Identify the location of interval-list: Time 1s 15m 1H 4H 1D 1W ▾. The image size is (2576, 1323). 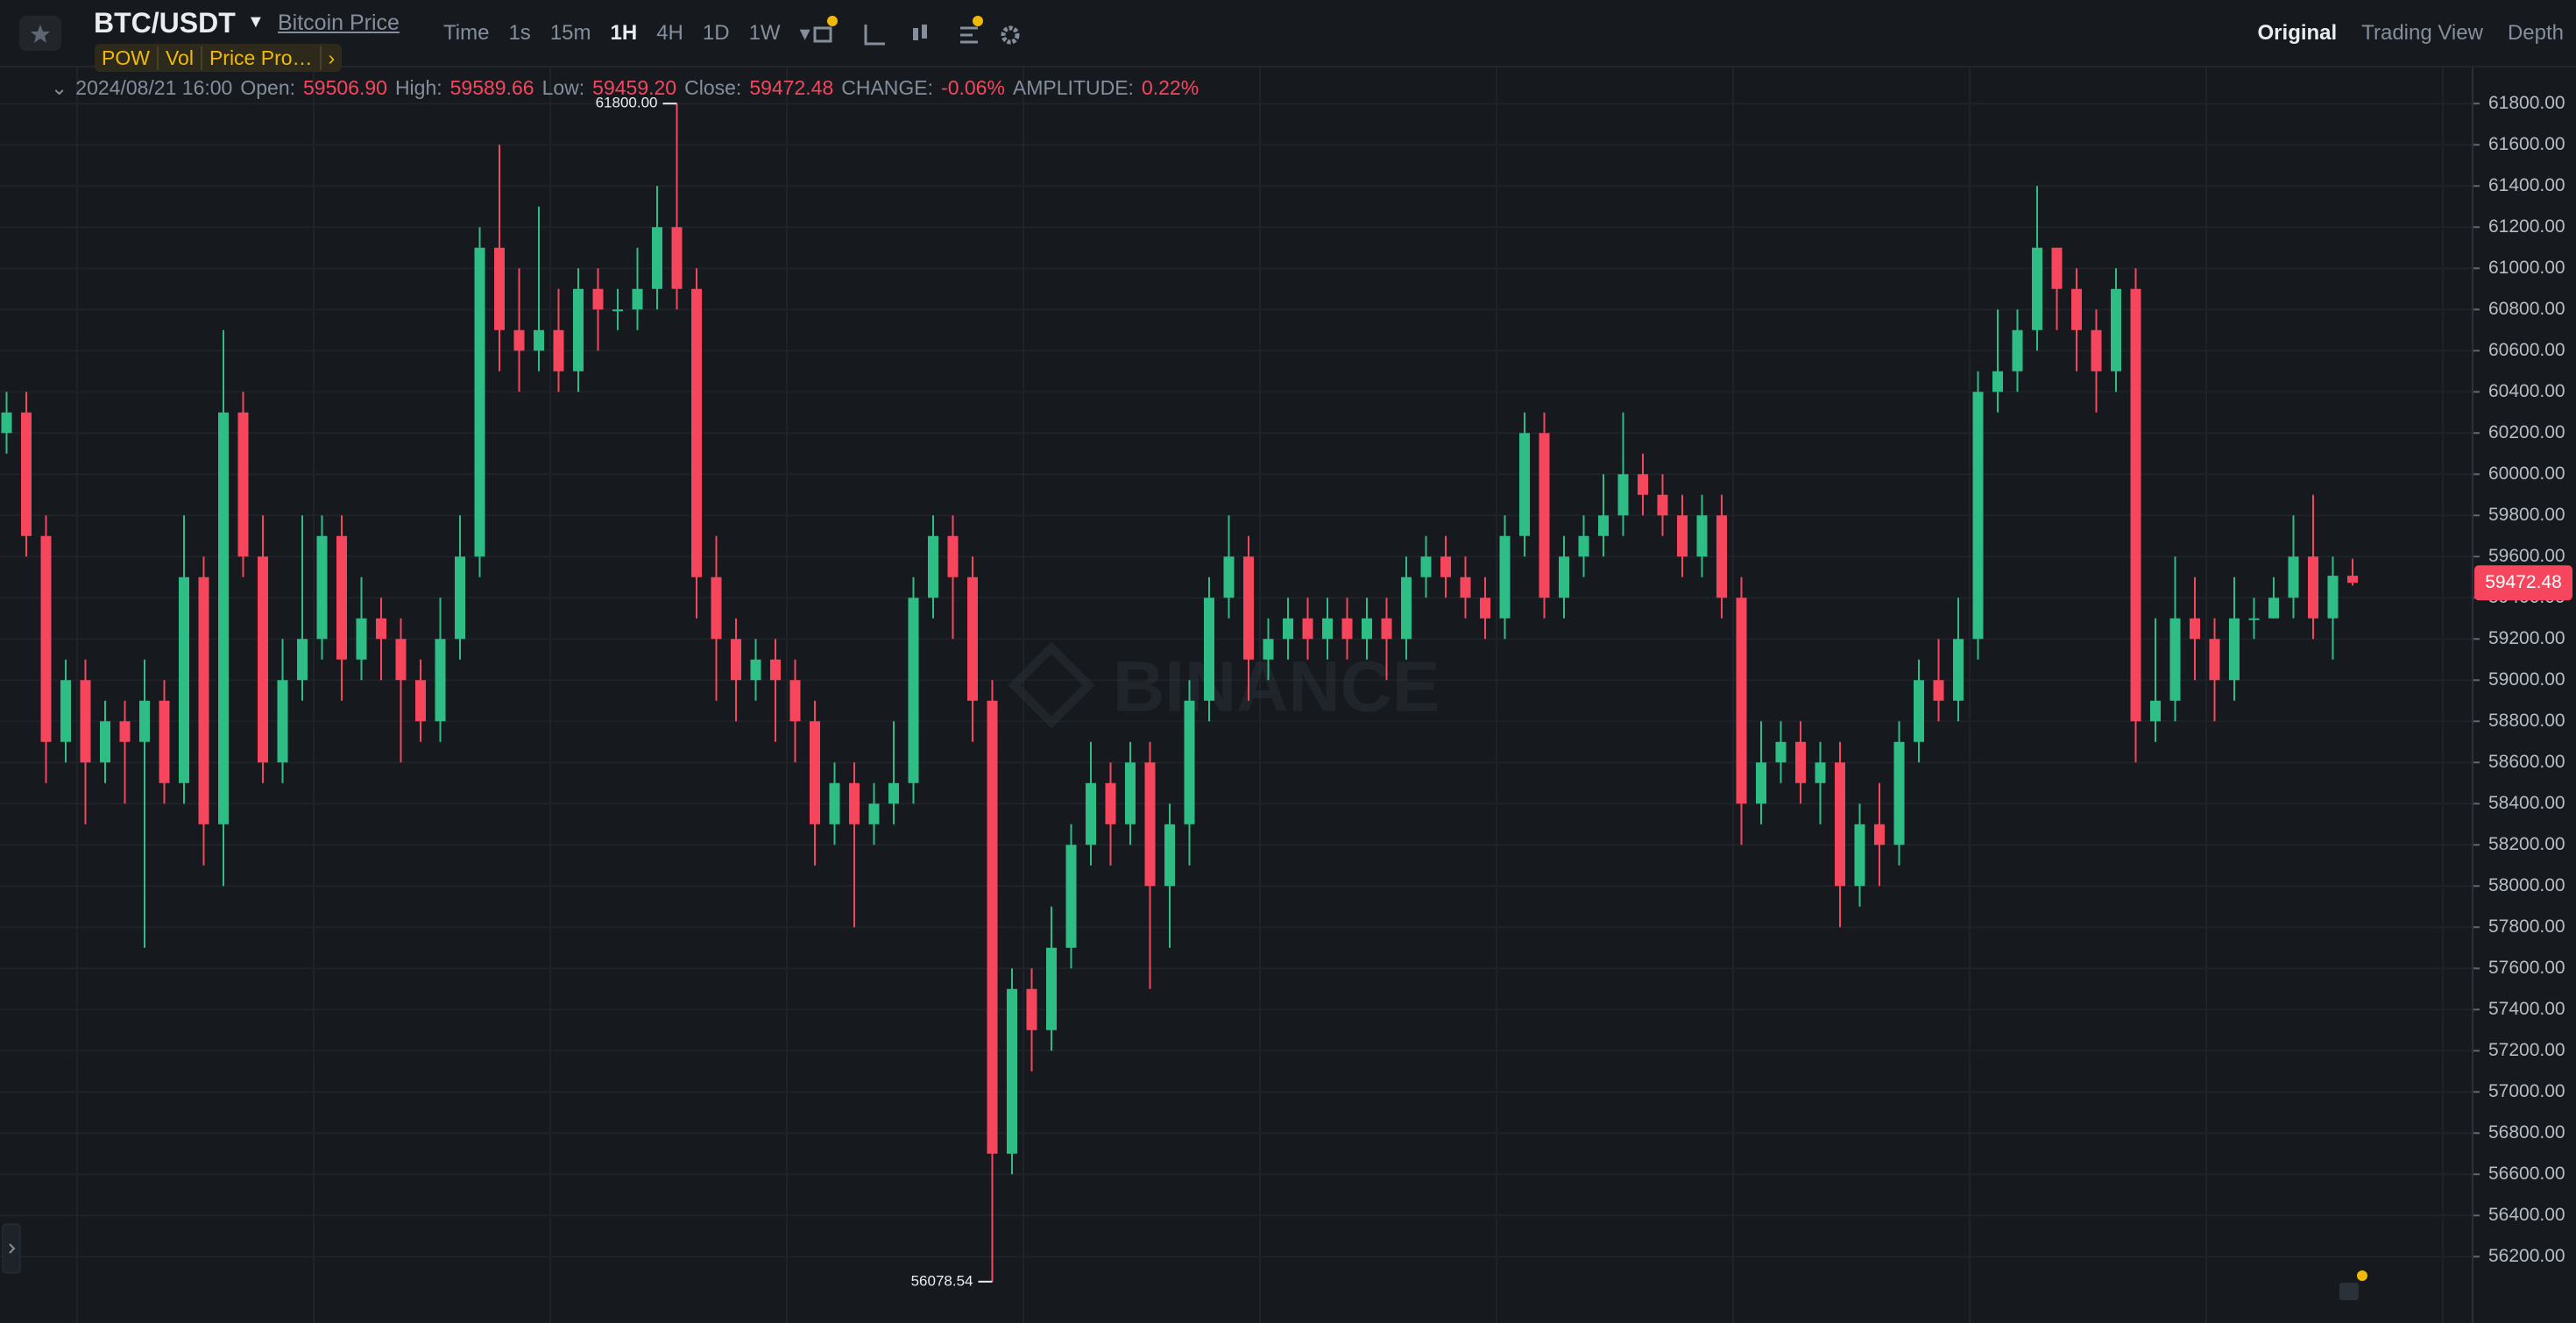
(626, 33).